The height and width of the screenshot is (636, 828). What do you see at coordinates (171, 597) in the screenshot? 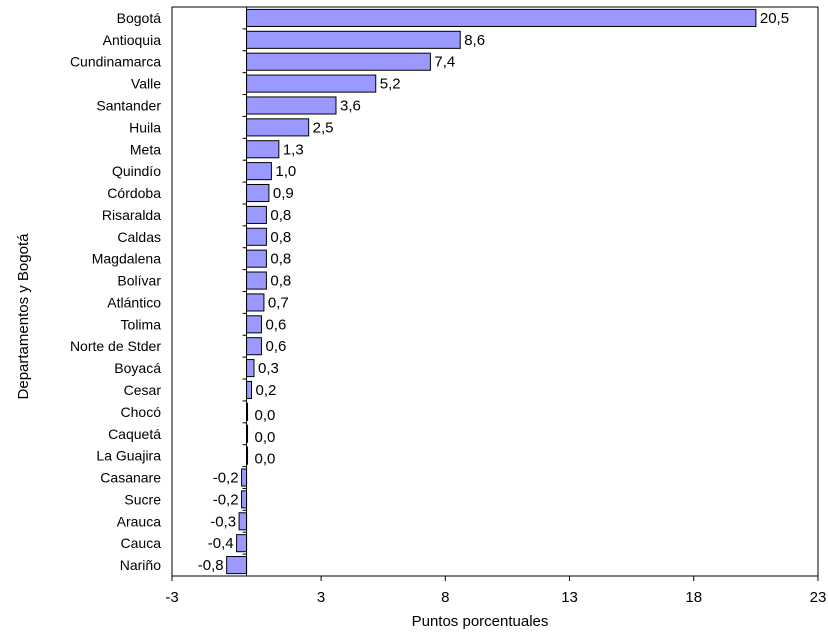
I see `x-tick-label: -3` at bounding box center [171, 597].